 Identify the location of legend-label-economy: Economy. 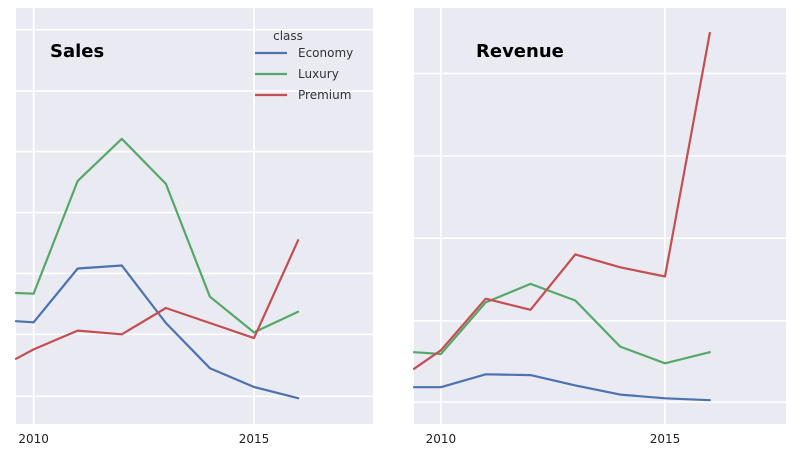
(325, 53).